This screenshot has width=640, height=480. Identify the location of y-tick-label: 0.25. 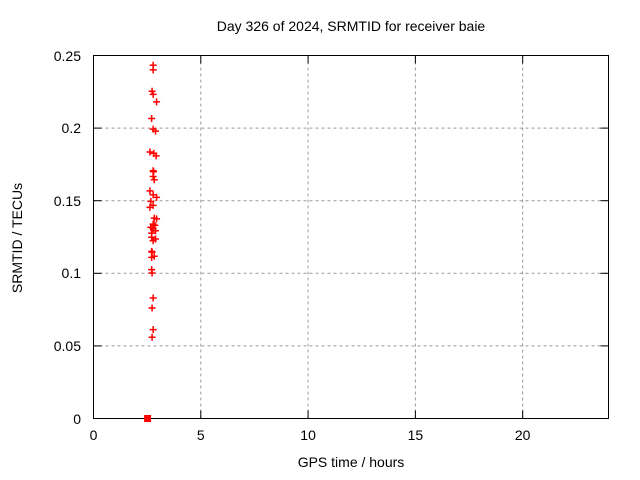
(67, 55).